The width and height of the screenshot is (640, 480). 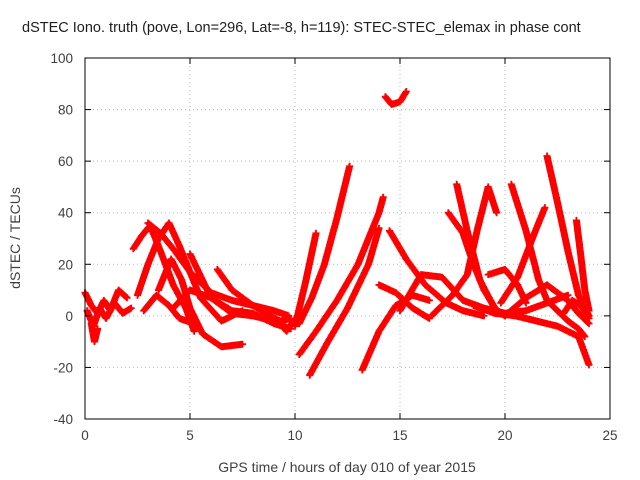 I want to click on y-tick-label: 80, so click(x=65, y=110).